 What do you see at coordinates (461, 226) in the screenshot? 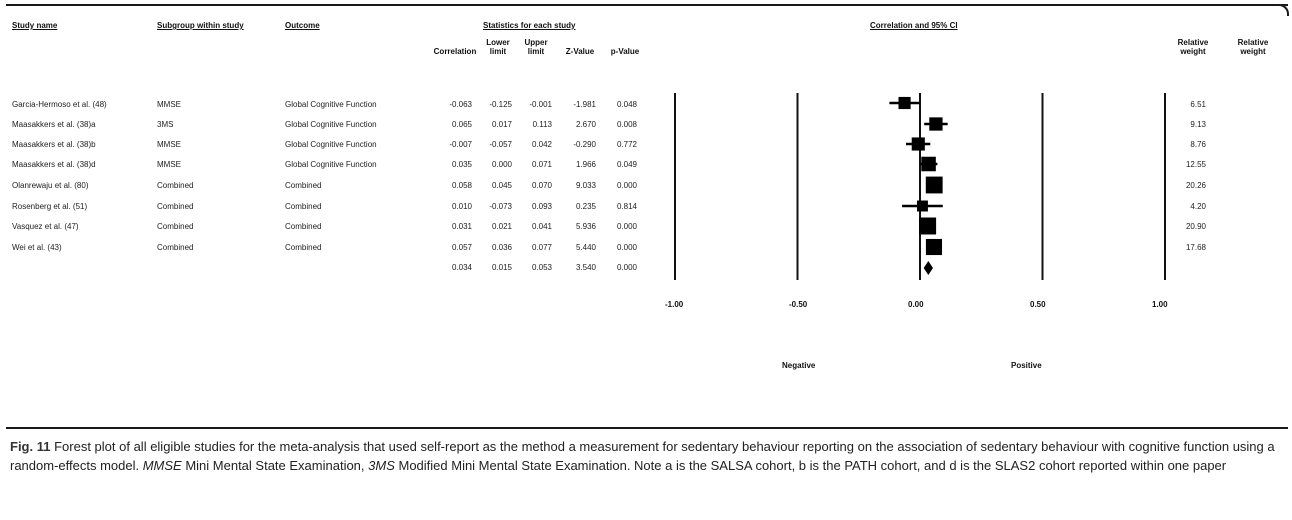
I see `correlation-value: 0.031` at bounding box center [461, 226].